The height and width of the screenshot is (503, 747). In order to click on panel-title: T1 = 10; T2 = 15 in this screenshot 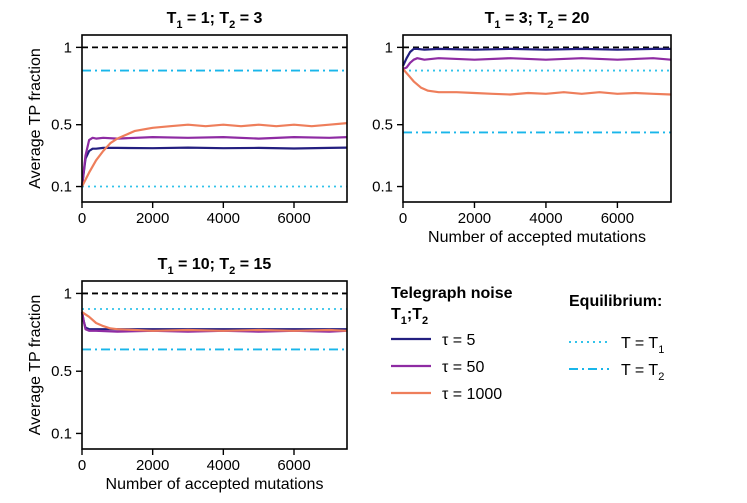, I will do `click(215, 266)`.